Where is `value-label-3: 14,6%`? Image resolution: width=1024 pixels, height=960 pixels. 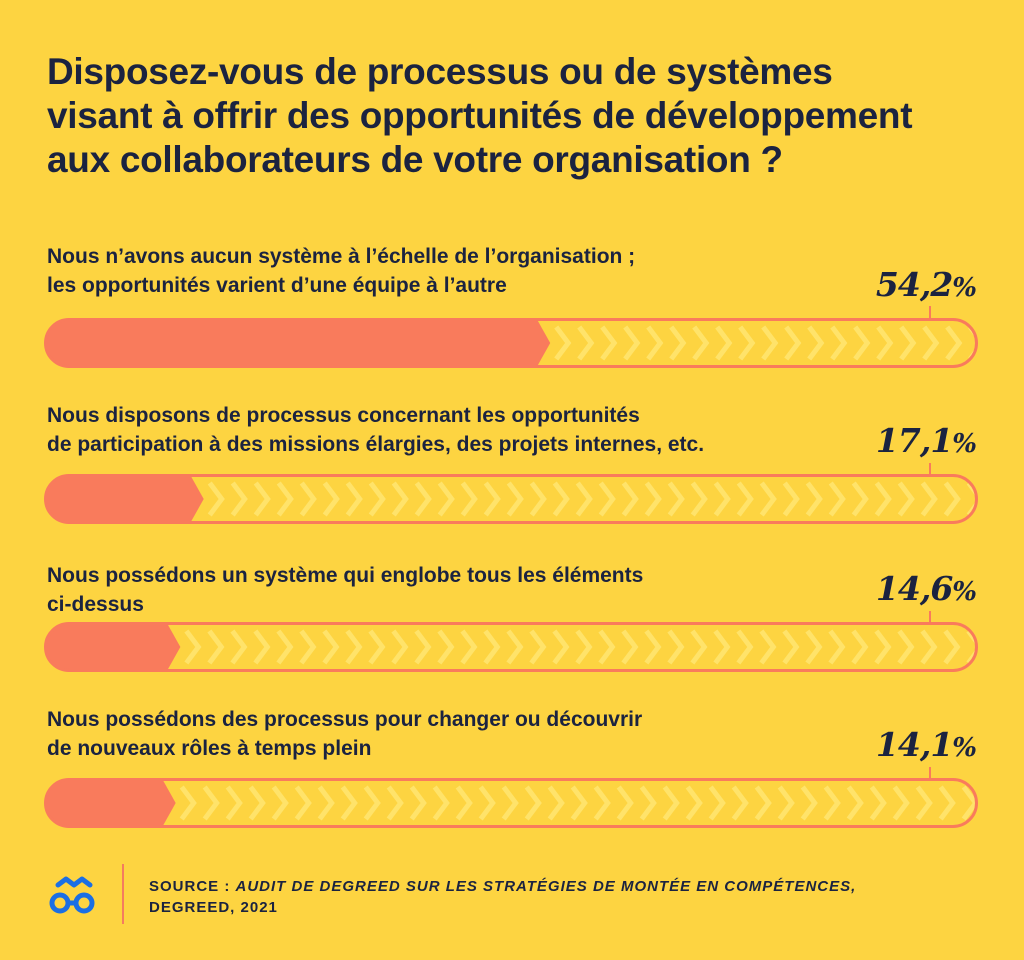
value-label-3: 14,6% is located at coordinates (926, 588).